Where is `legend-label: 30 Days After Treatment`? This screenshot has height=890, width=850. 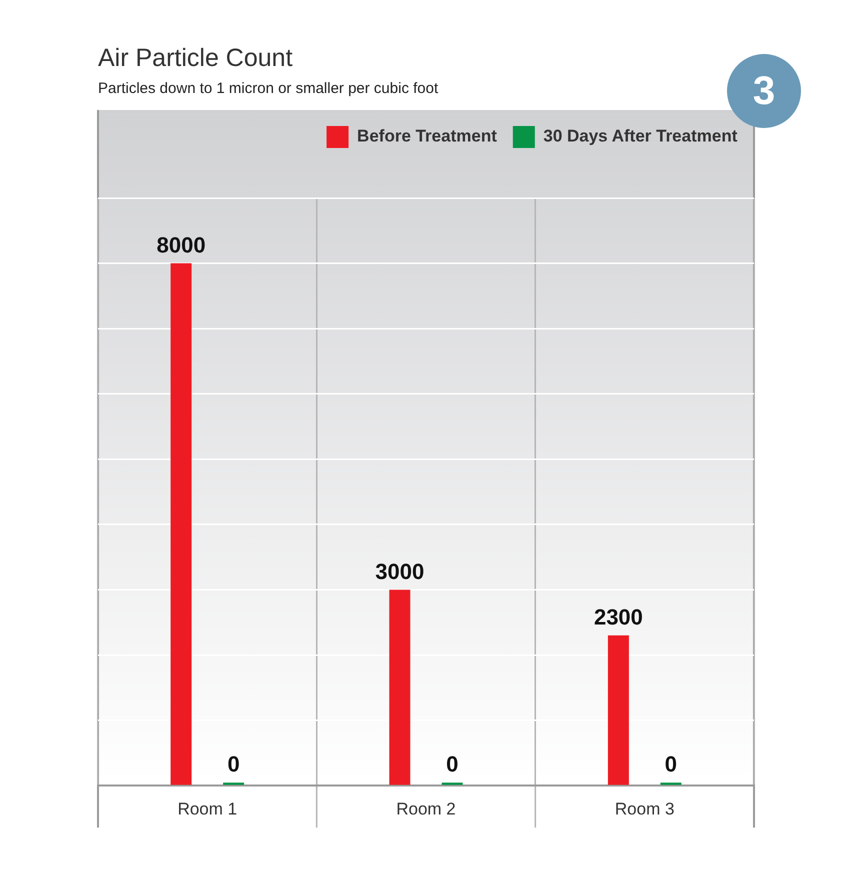
legend-label: 30 Days After Treatment is located at coordinates (640, 136).